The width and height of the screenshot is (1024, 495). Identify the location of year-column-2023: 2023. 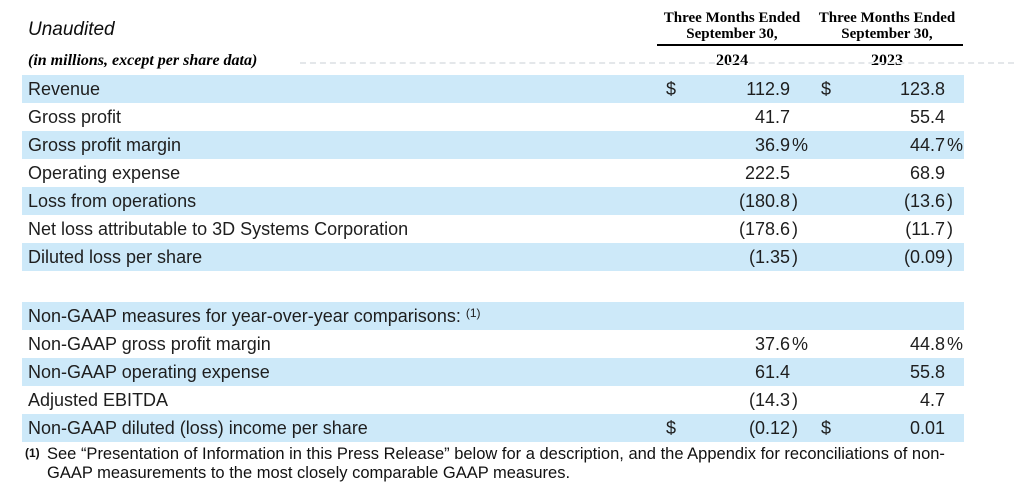
(887, 60).